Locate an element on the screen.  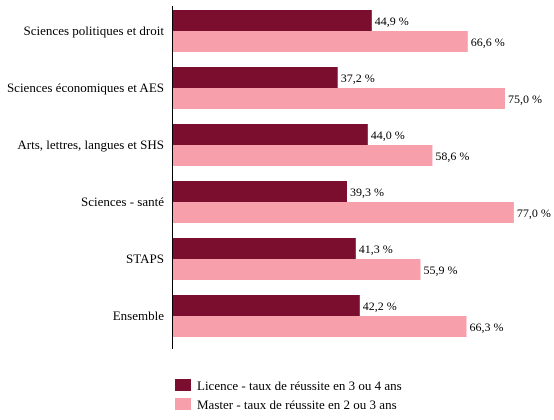
value-label-licence-arts-lettres-langues-et-shs: 44,0 % is located at coordinates (388, 135).